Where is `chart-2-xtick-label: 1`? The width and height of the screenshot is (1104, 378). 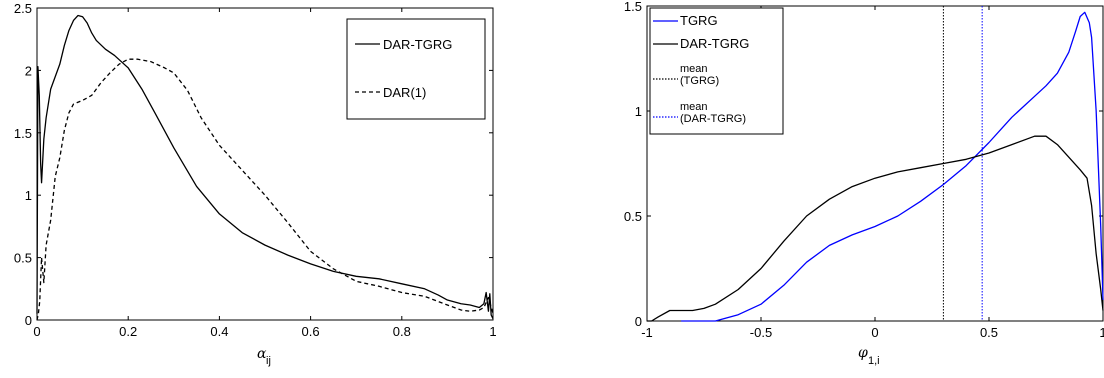
chart-2-xtick-label: 1 is located at coordinates (1101, 332).